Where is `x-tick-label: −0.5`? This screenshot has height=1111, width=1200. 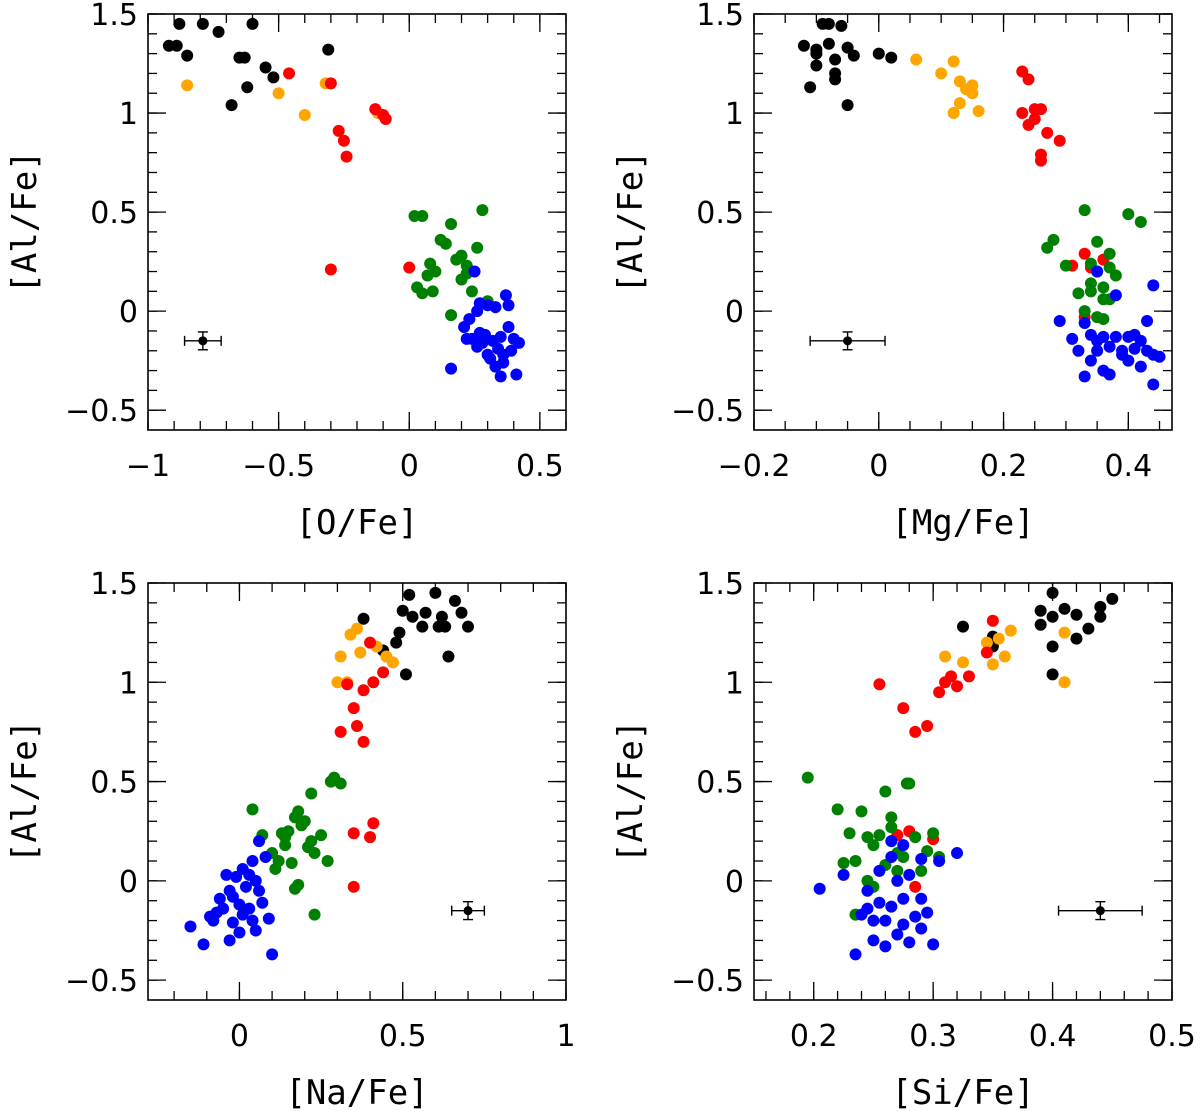
x-tick-label: −0.5 is located at coordinates (278, 466).